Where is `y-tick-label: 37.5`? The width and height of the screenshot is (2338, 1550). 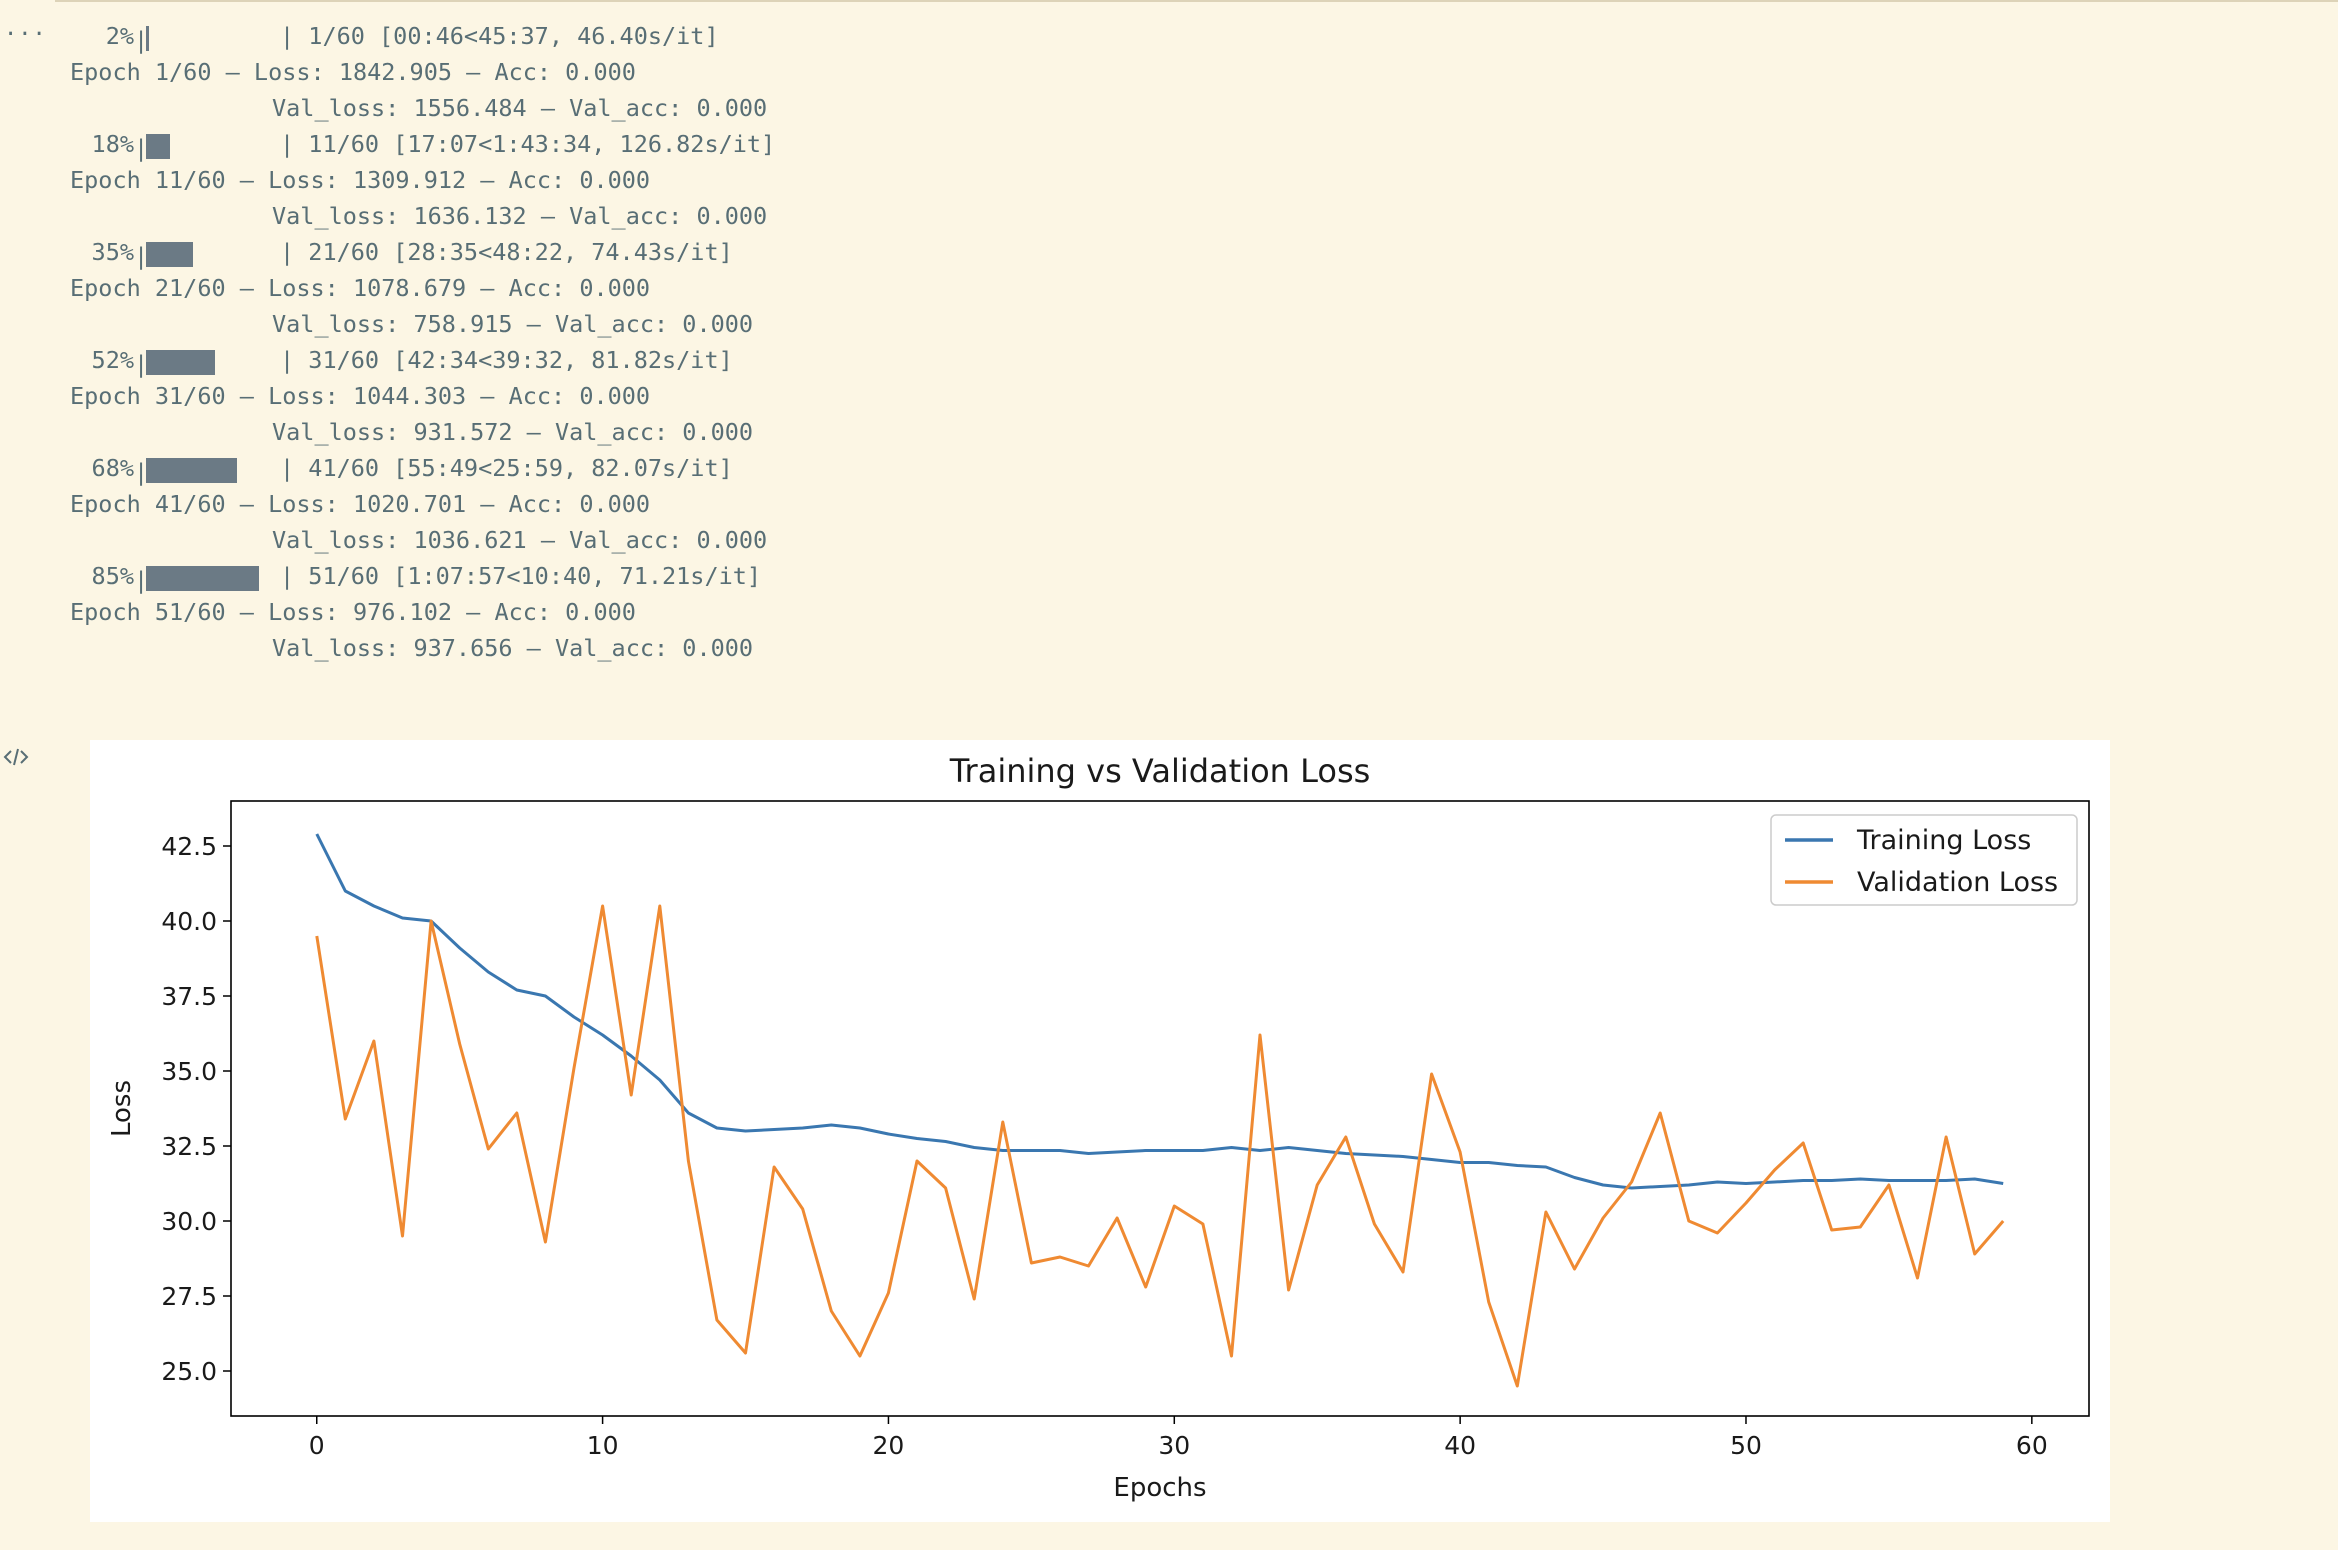
y-tick-label: 37.5 is located at coordinates (189, 996).